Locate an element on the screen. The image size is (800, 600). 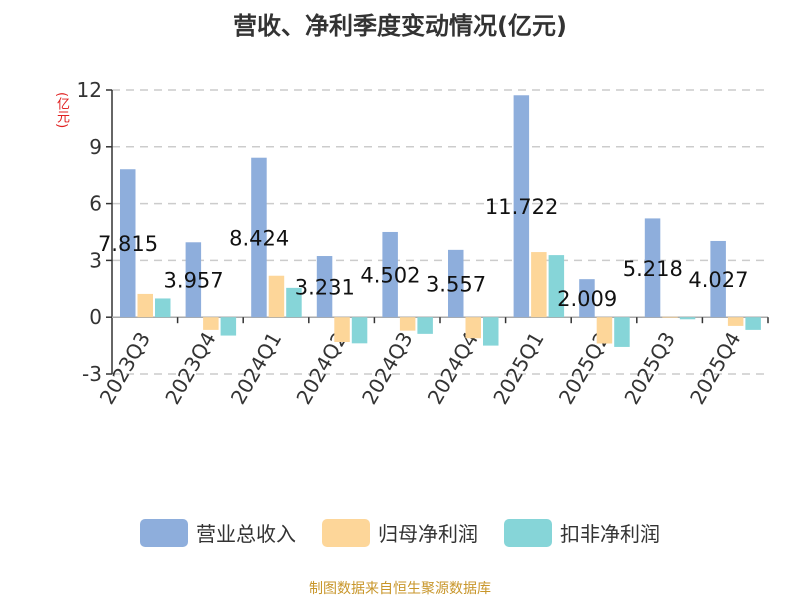
legend-item-revenue: 营业总收入 is located at coordinates (218, 532).